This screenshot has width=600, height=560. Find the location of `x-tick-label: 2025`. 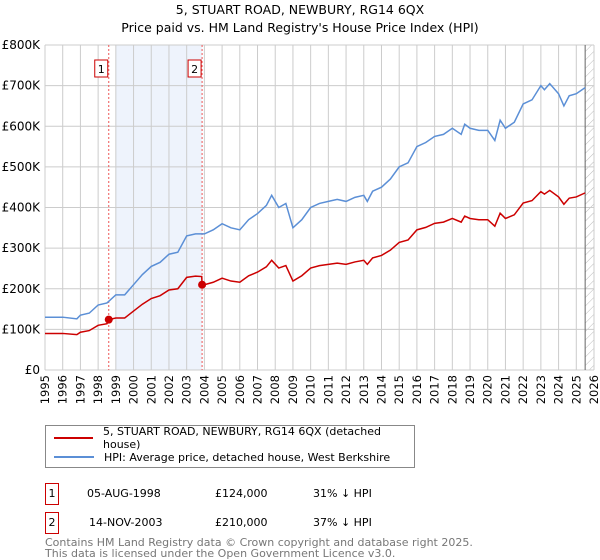

x-tick-label: 2025 is located at coordinates (576, 389).